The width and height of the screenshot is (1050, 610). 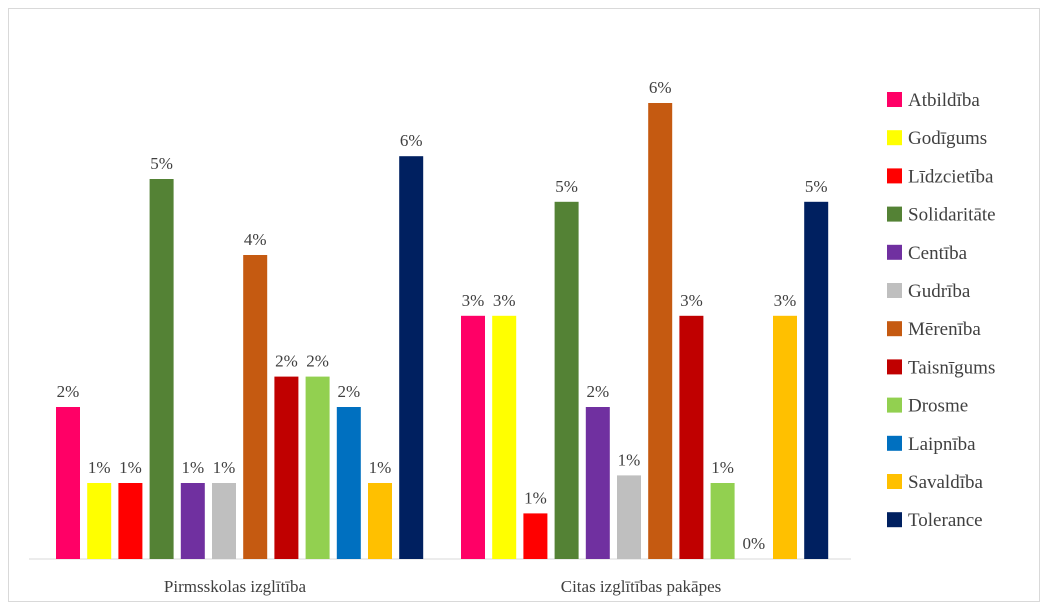 What do you see at coordinates (945, 520) in the screenshot?
I see `legend-label-tolerance: Tolerance` at bounding box center [945, 520].